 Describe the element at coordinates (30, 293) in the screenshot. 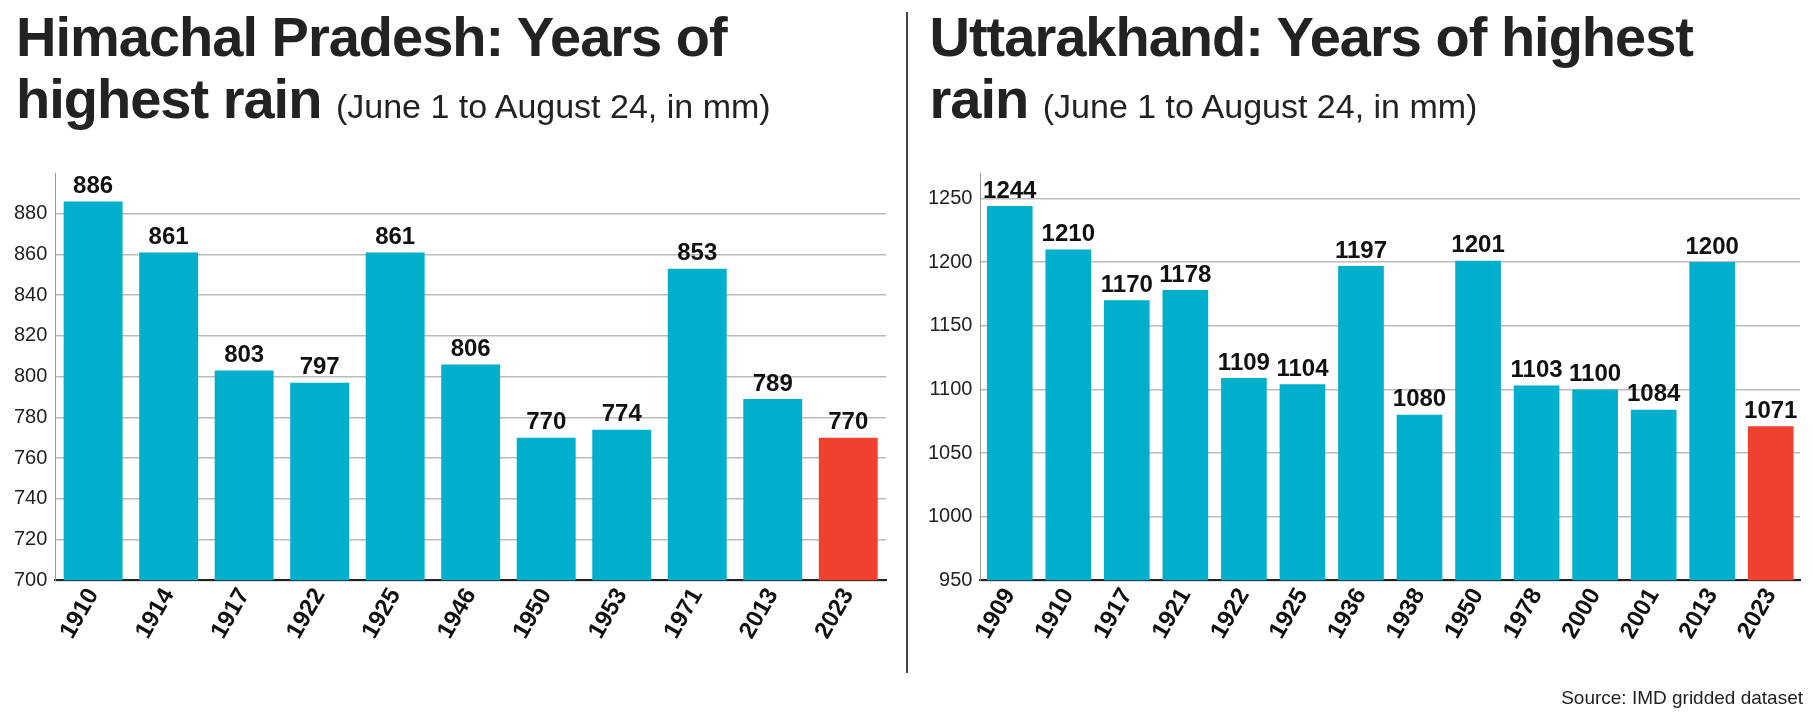

I see `y-tick-label: 840` at that location.